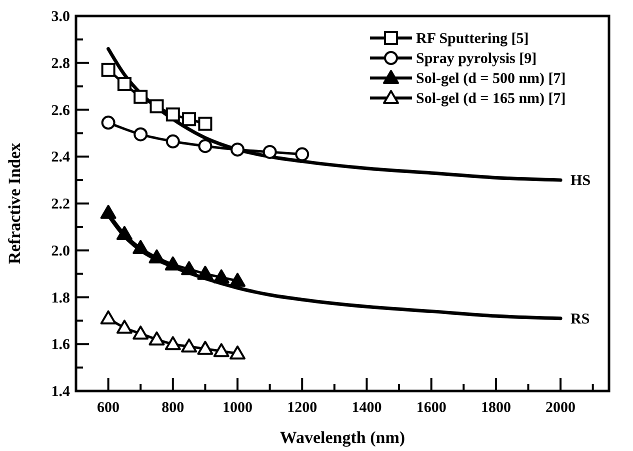 This screenshot has width=633, height=451. Describe the element at coordinates (367, 408) in the screenshot. I see `x-tick-label: 1400` at that location.